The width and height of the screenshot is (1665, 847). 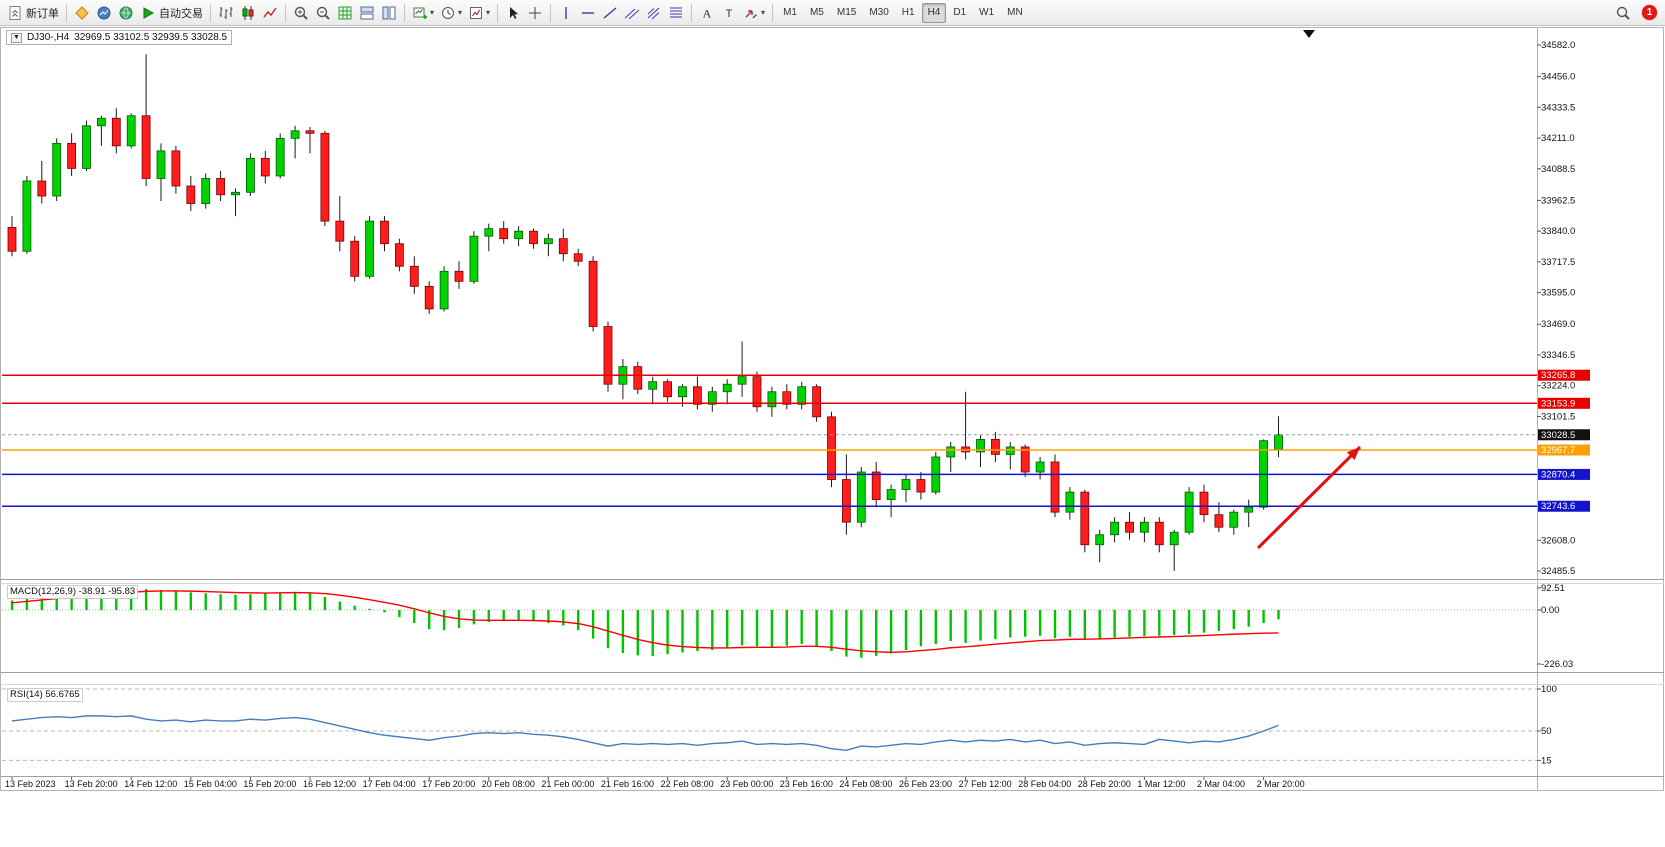 I want to click on zoom-out-button, so click(x=323, y=13).